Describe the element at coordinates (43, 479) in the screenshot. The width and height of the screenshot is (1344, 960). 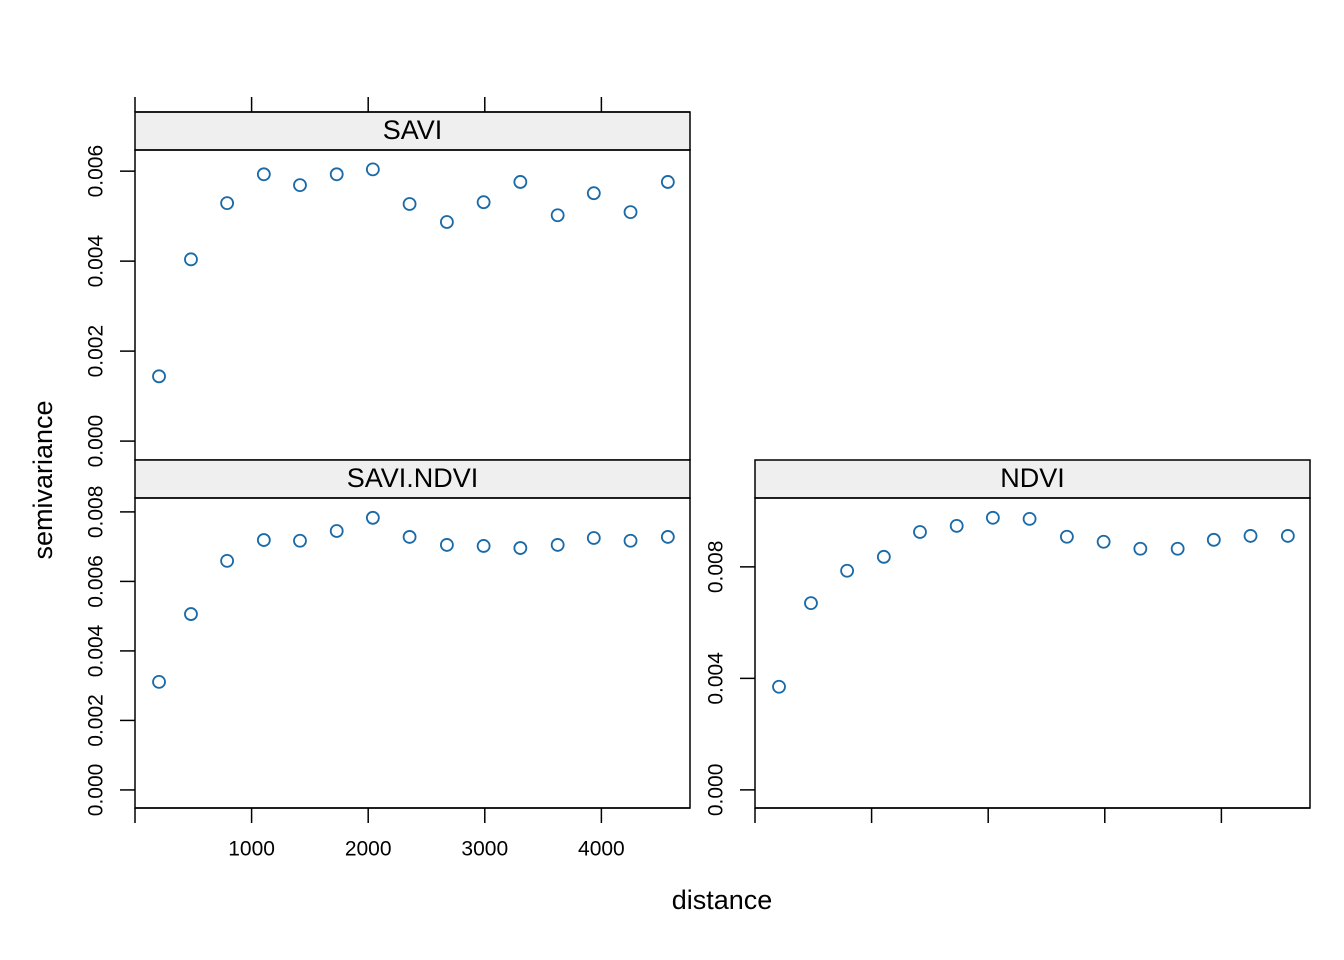
I see `y-axis-label: semivariance` at that location.